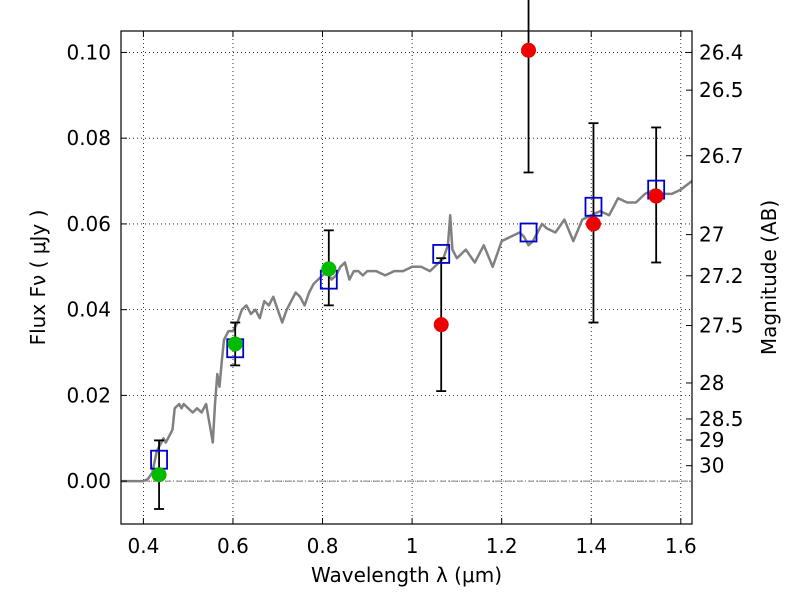  Describe the element at coordinates (88, 481) in the screenshot. I see `y-tick-label: 0.00` at that location.